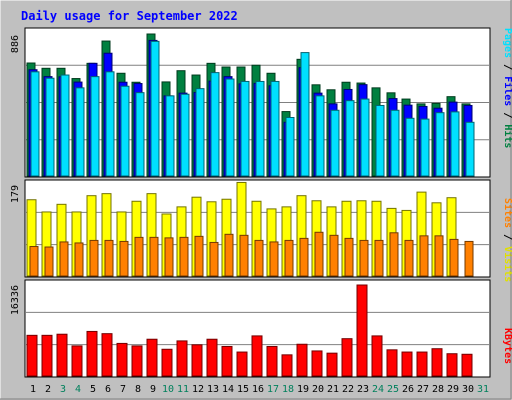  What do you see at coordinates (408, 389) in the screenshot?
I see `day-label-26: 26` at bounding box center [408, 389].